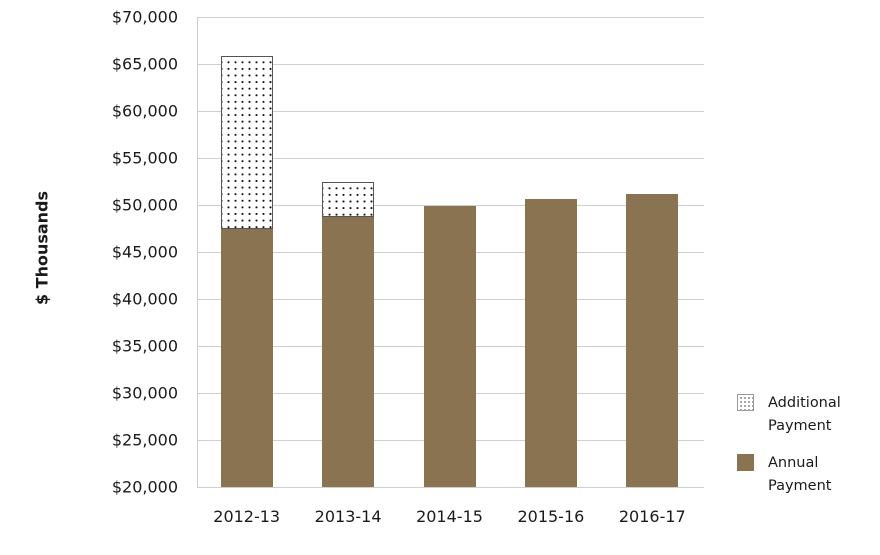 This screenshot has height=555, width=880. What do you see at coordinates (144, 487) in the screenshot?
I see `y-tick-label: $20,000` at bounding box center [144, 487].